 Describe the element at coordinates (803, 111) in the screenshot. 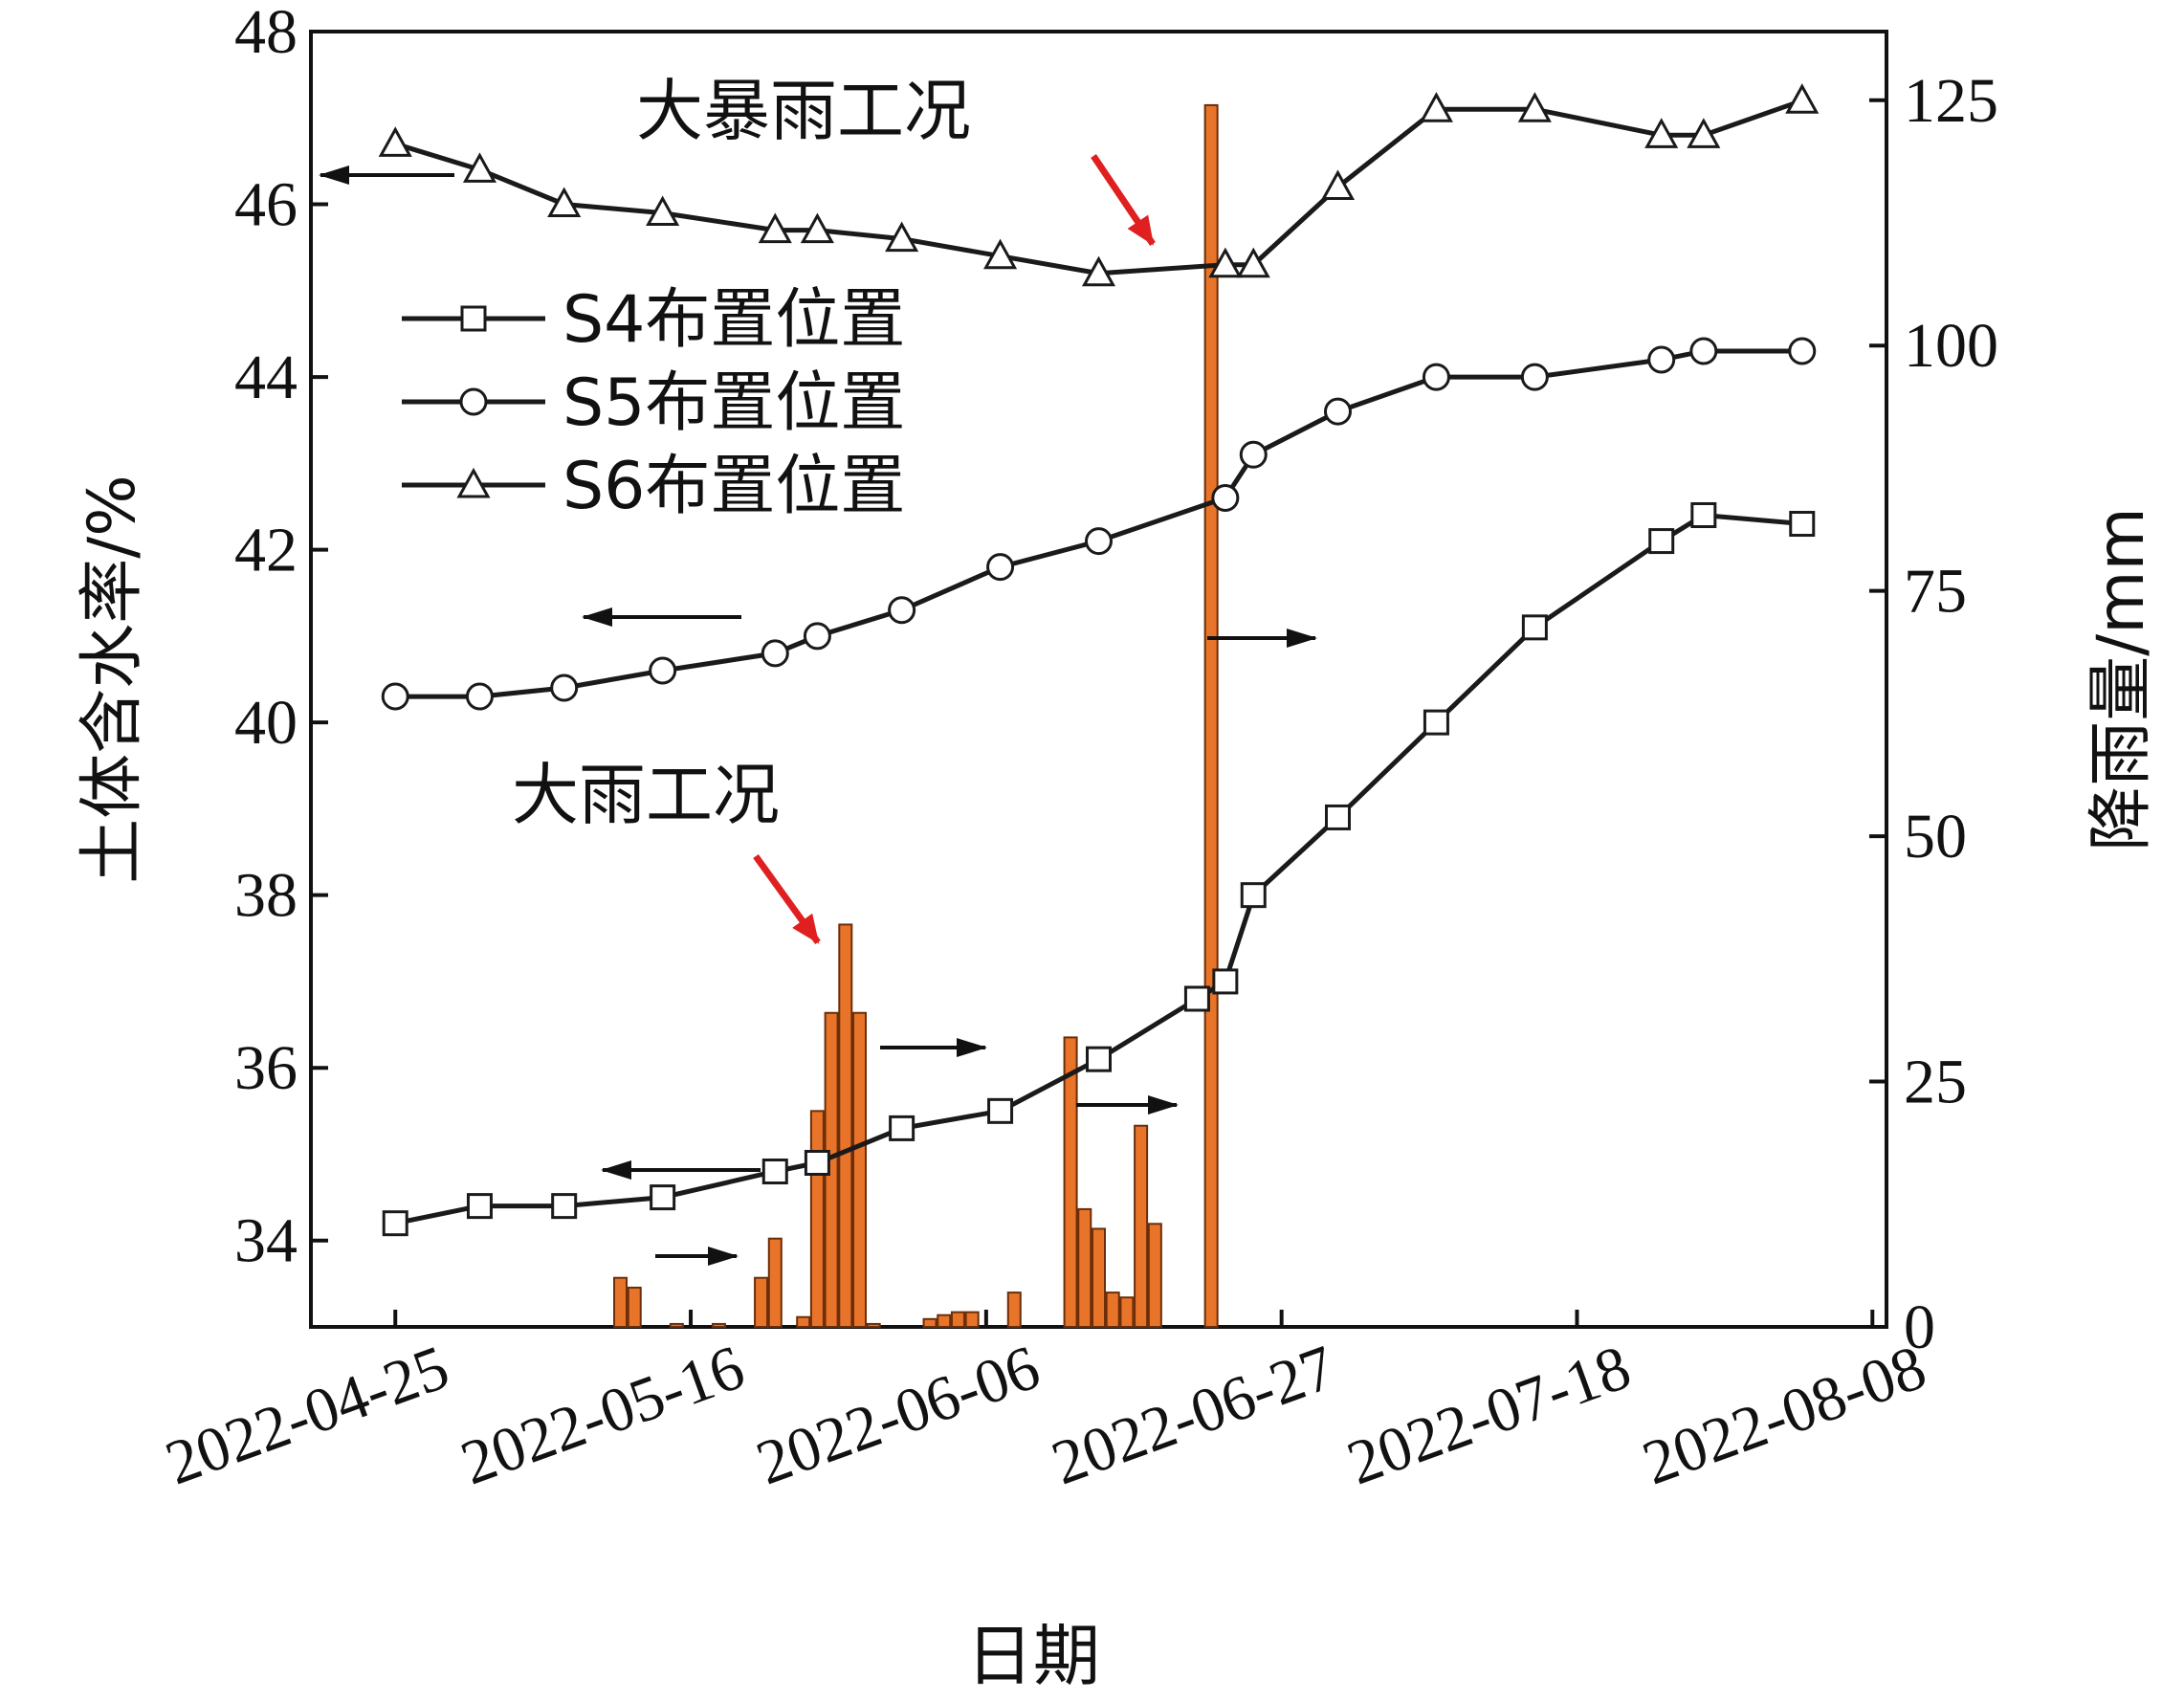

I see `annotation-heavy-storm: 大暴雨工况` at that location.